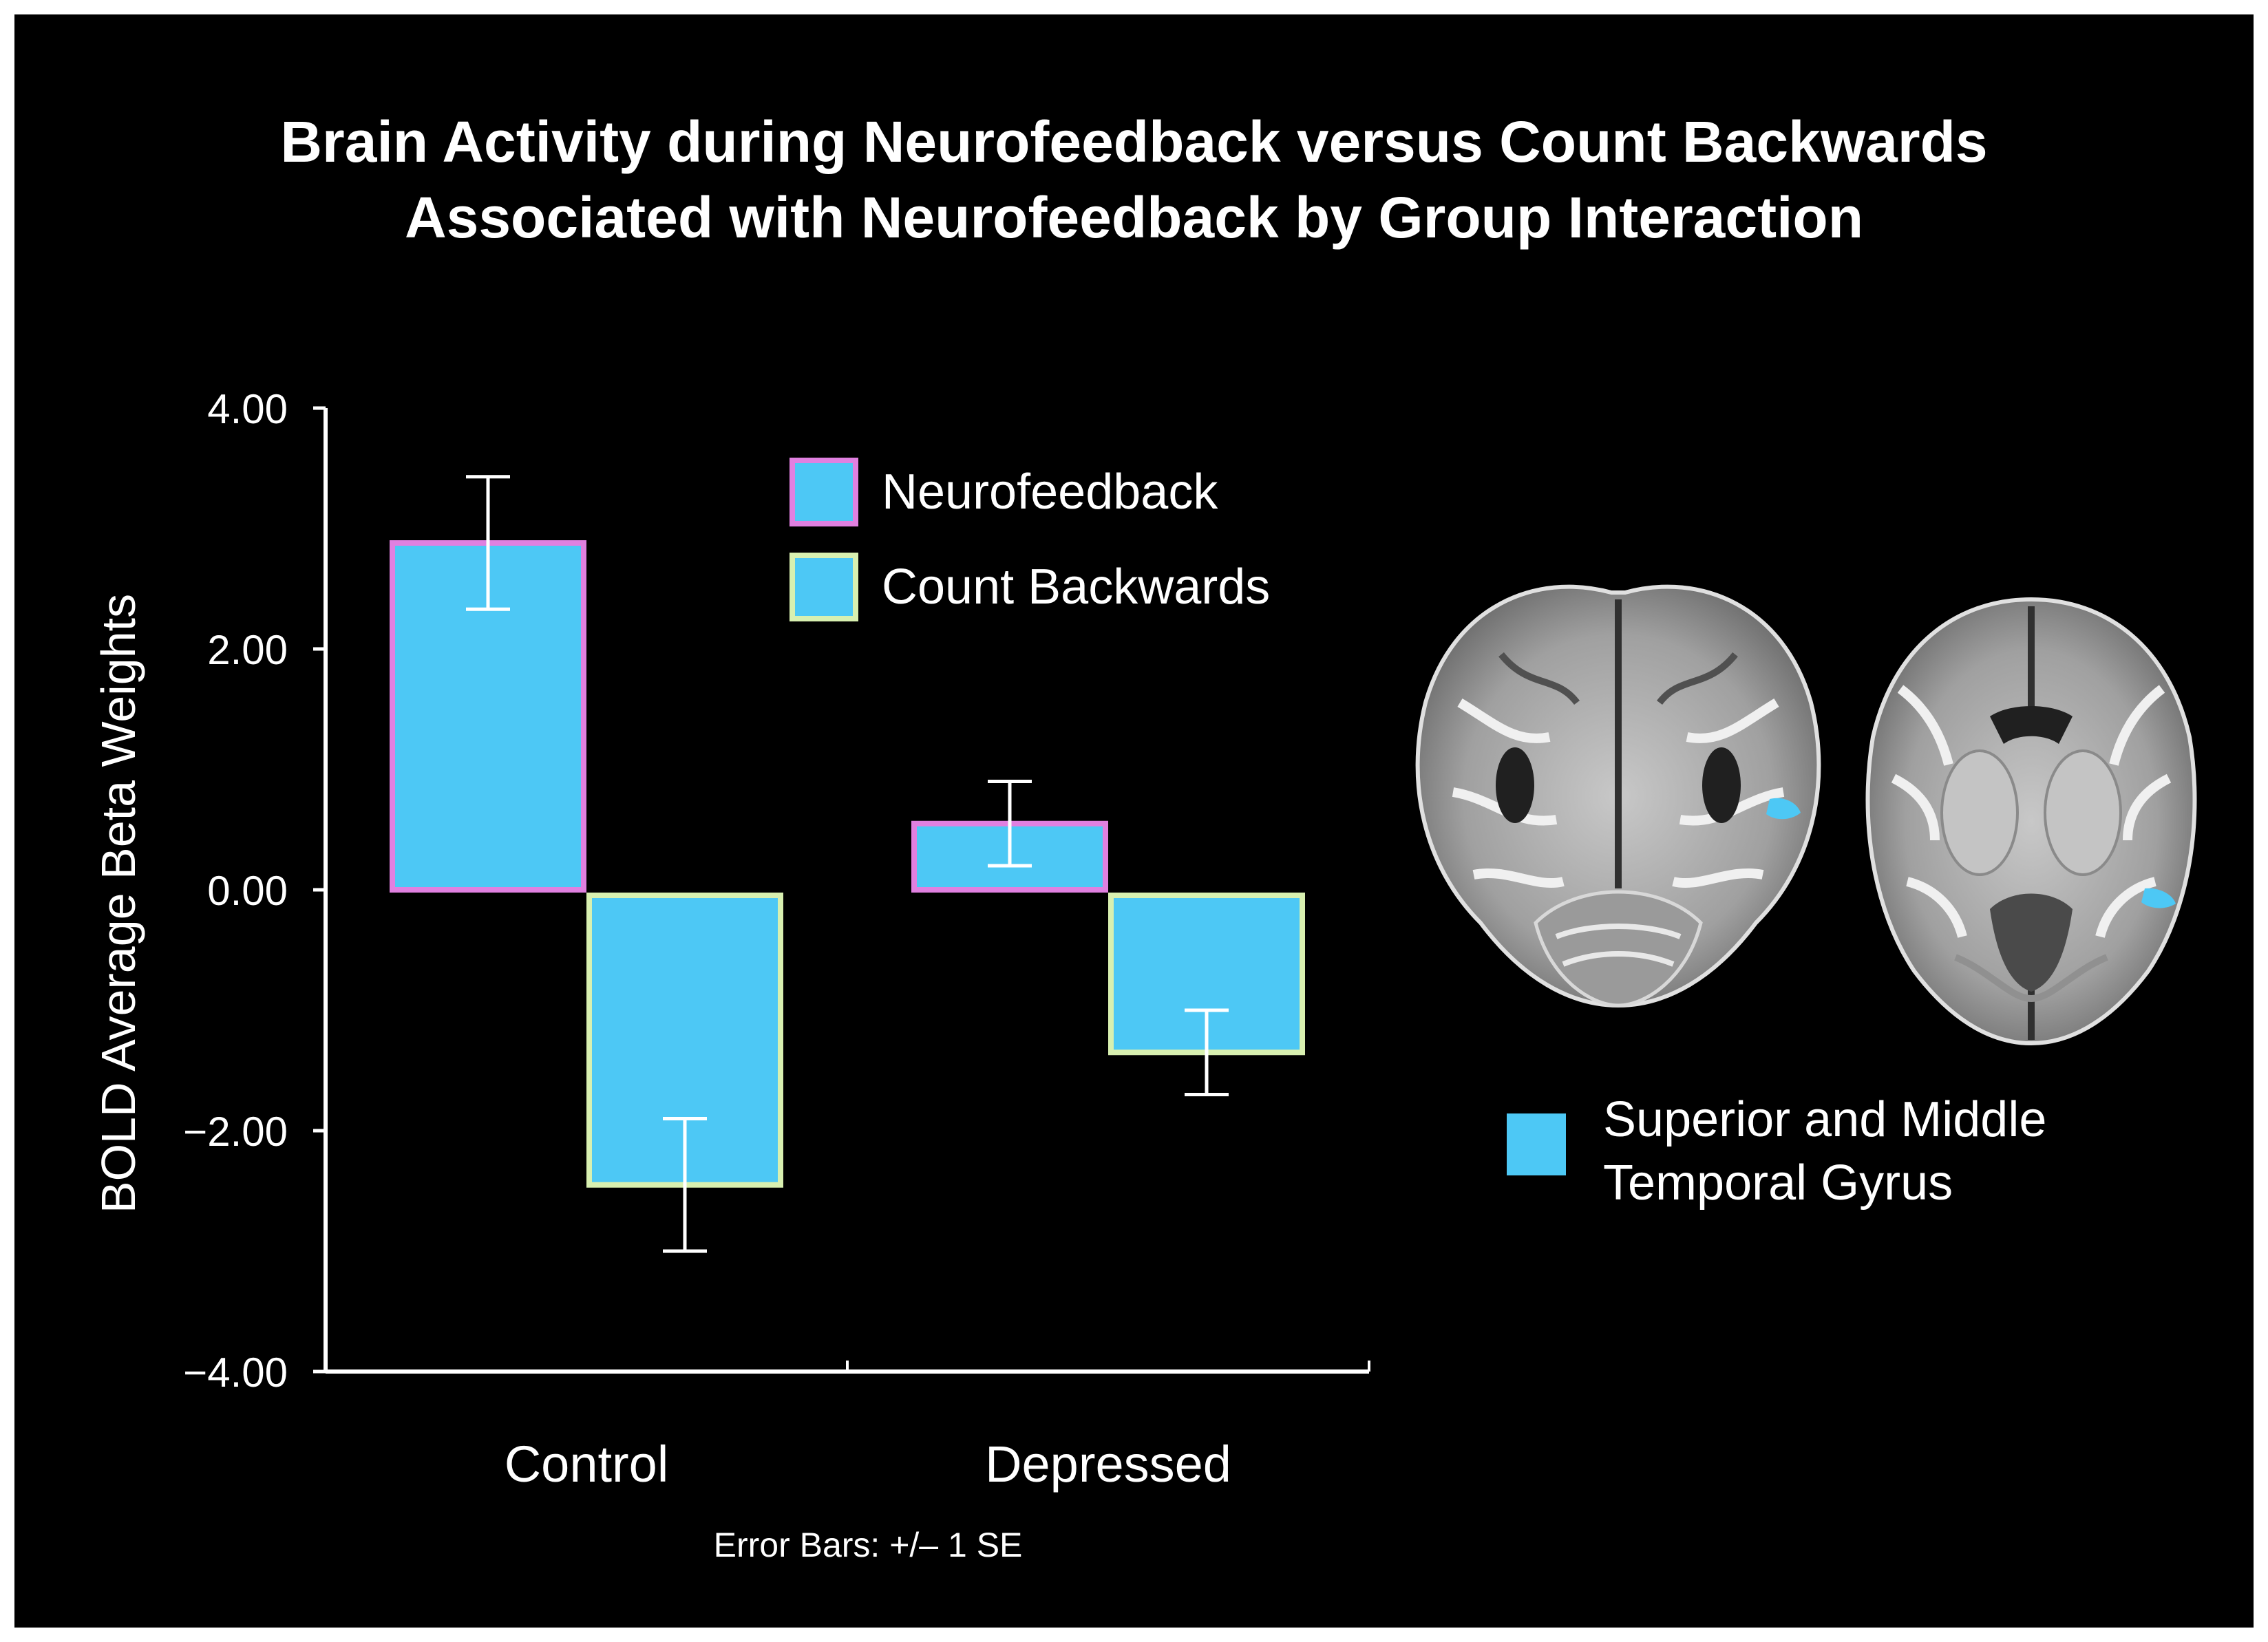 This screenshot has width=2268, height=1642. Describe the element at coordinates (1050, 492) in the screenshot. I see `legend-label: Neurofeedback` at that location.